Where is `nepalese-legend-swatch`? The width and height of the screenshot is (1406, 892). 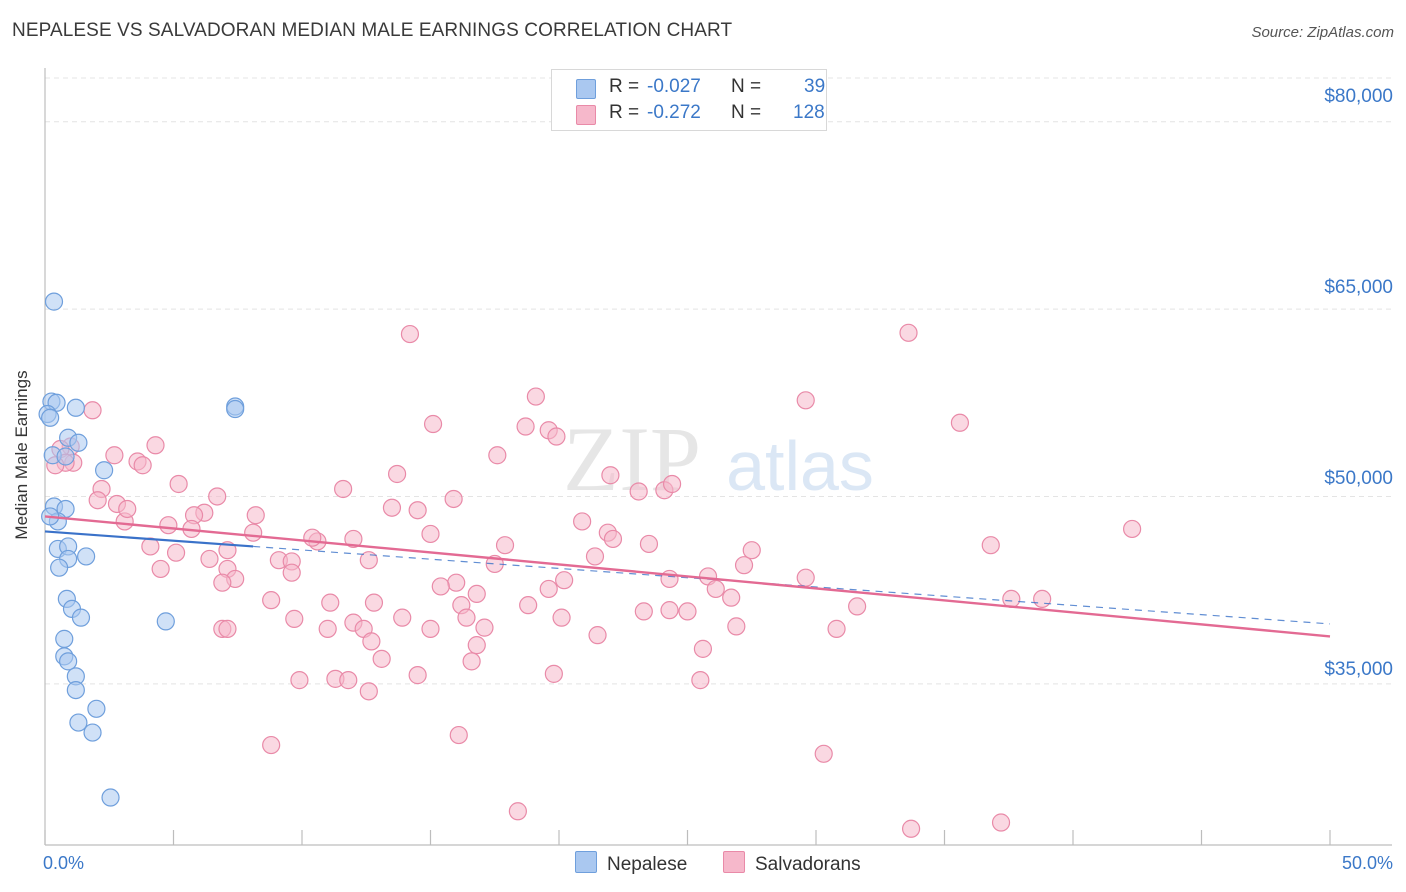 nepalese-legend-swatch is located at coordinates (586, 862).